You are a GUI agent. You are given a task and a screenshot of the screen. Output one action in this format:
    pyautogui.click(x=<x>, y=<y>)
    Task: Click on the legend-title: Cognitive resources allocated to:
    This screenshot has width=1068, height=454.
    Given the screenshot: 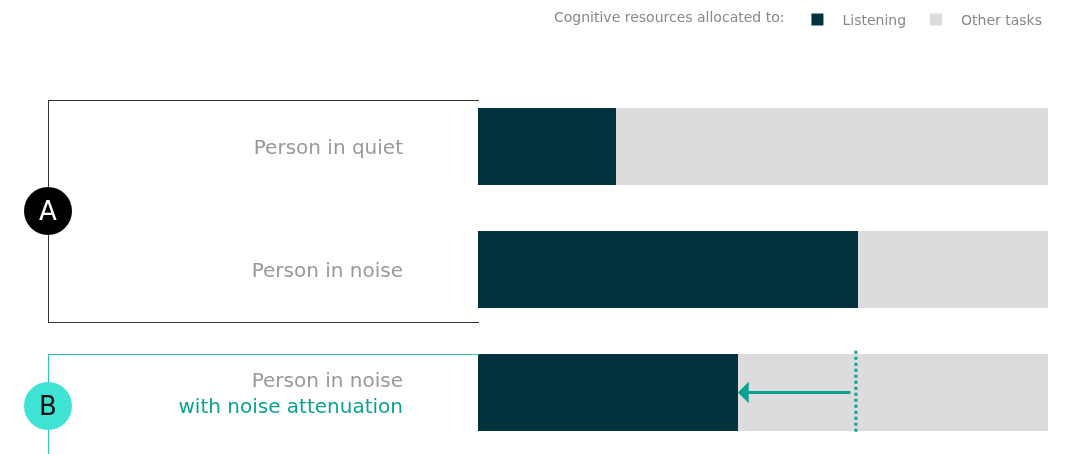 What is the action you would take?
    pyautogui.click(x=669, y=17)
    